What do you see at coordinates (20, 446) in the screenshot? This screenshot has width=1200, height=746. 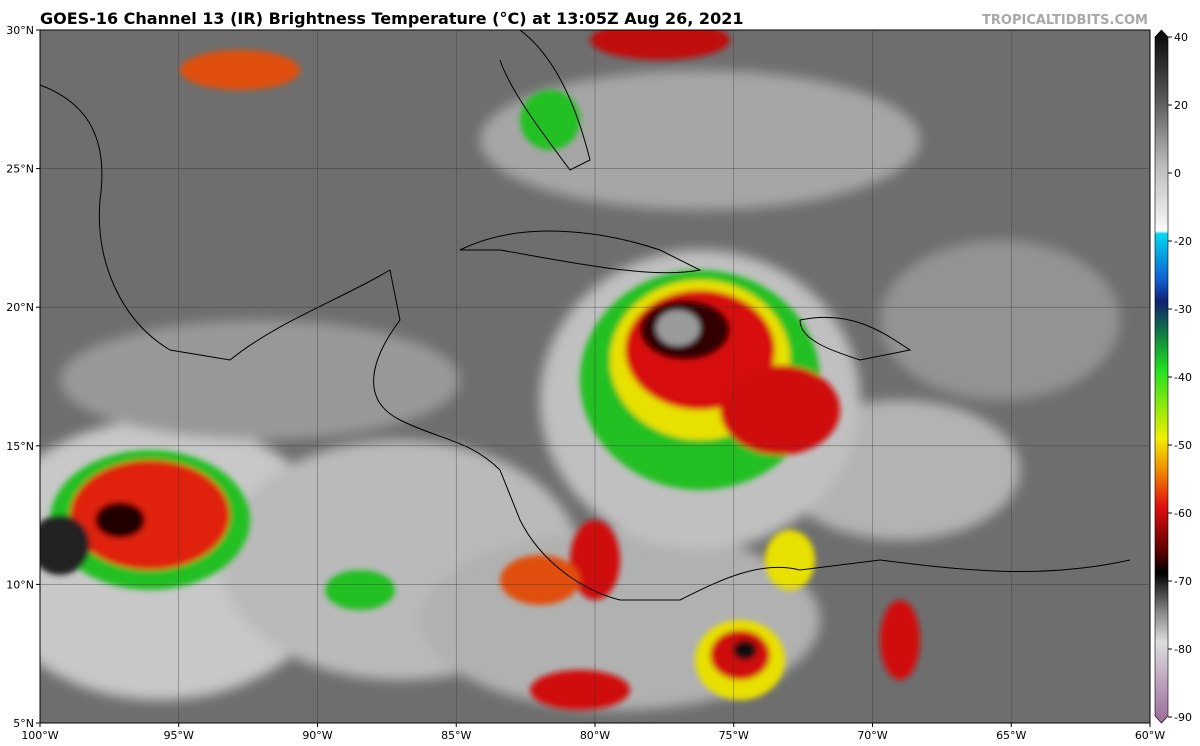 I see `lat-label: 15°N` at bounding box center [20, 446].